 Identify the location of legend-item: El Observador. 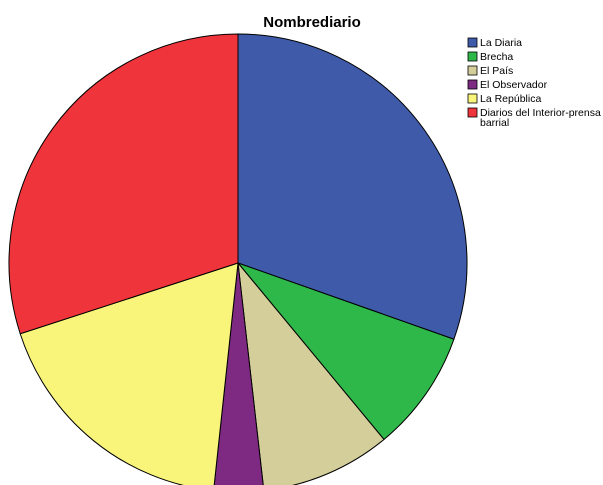
(507, 85).